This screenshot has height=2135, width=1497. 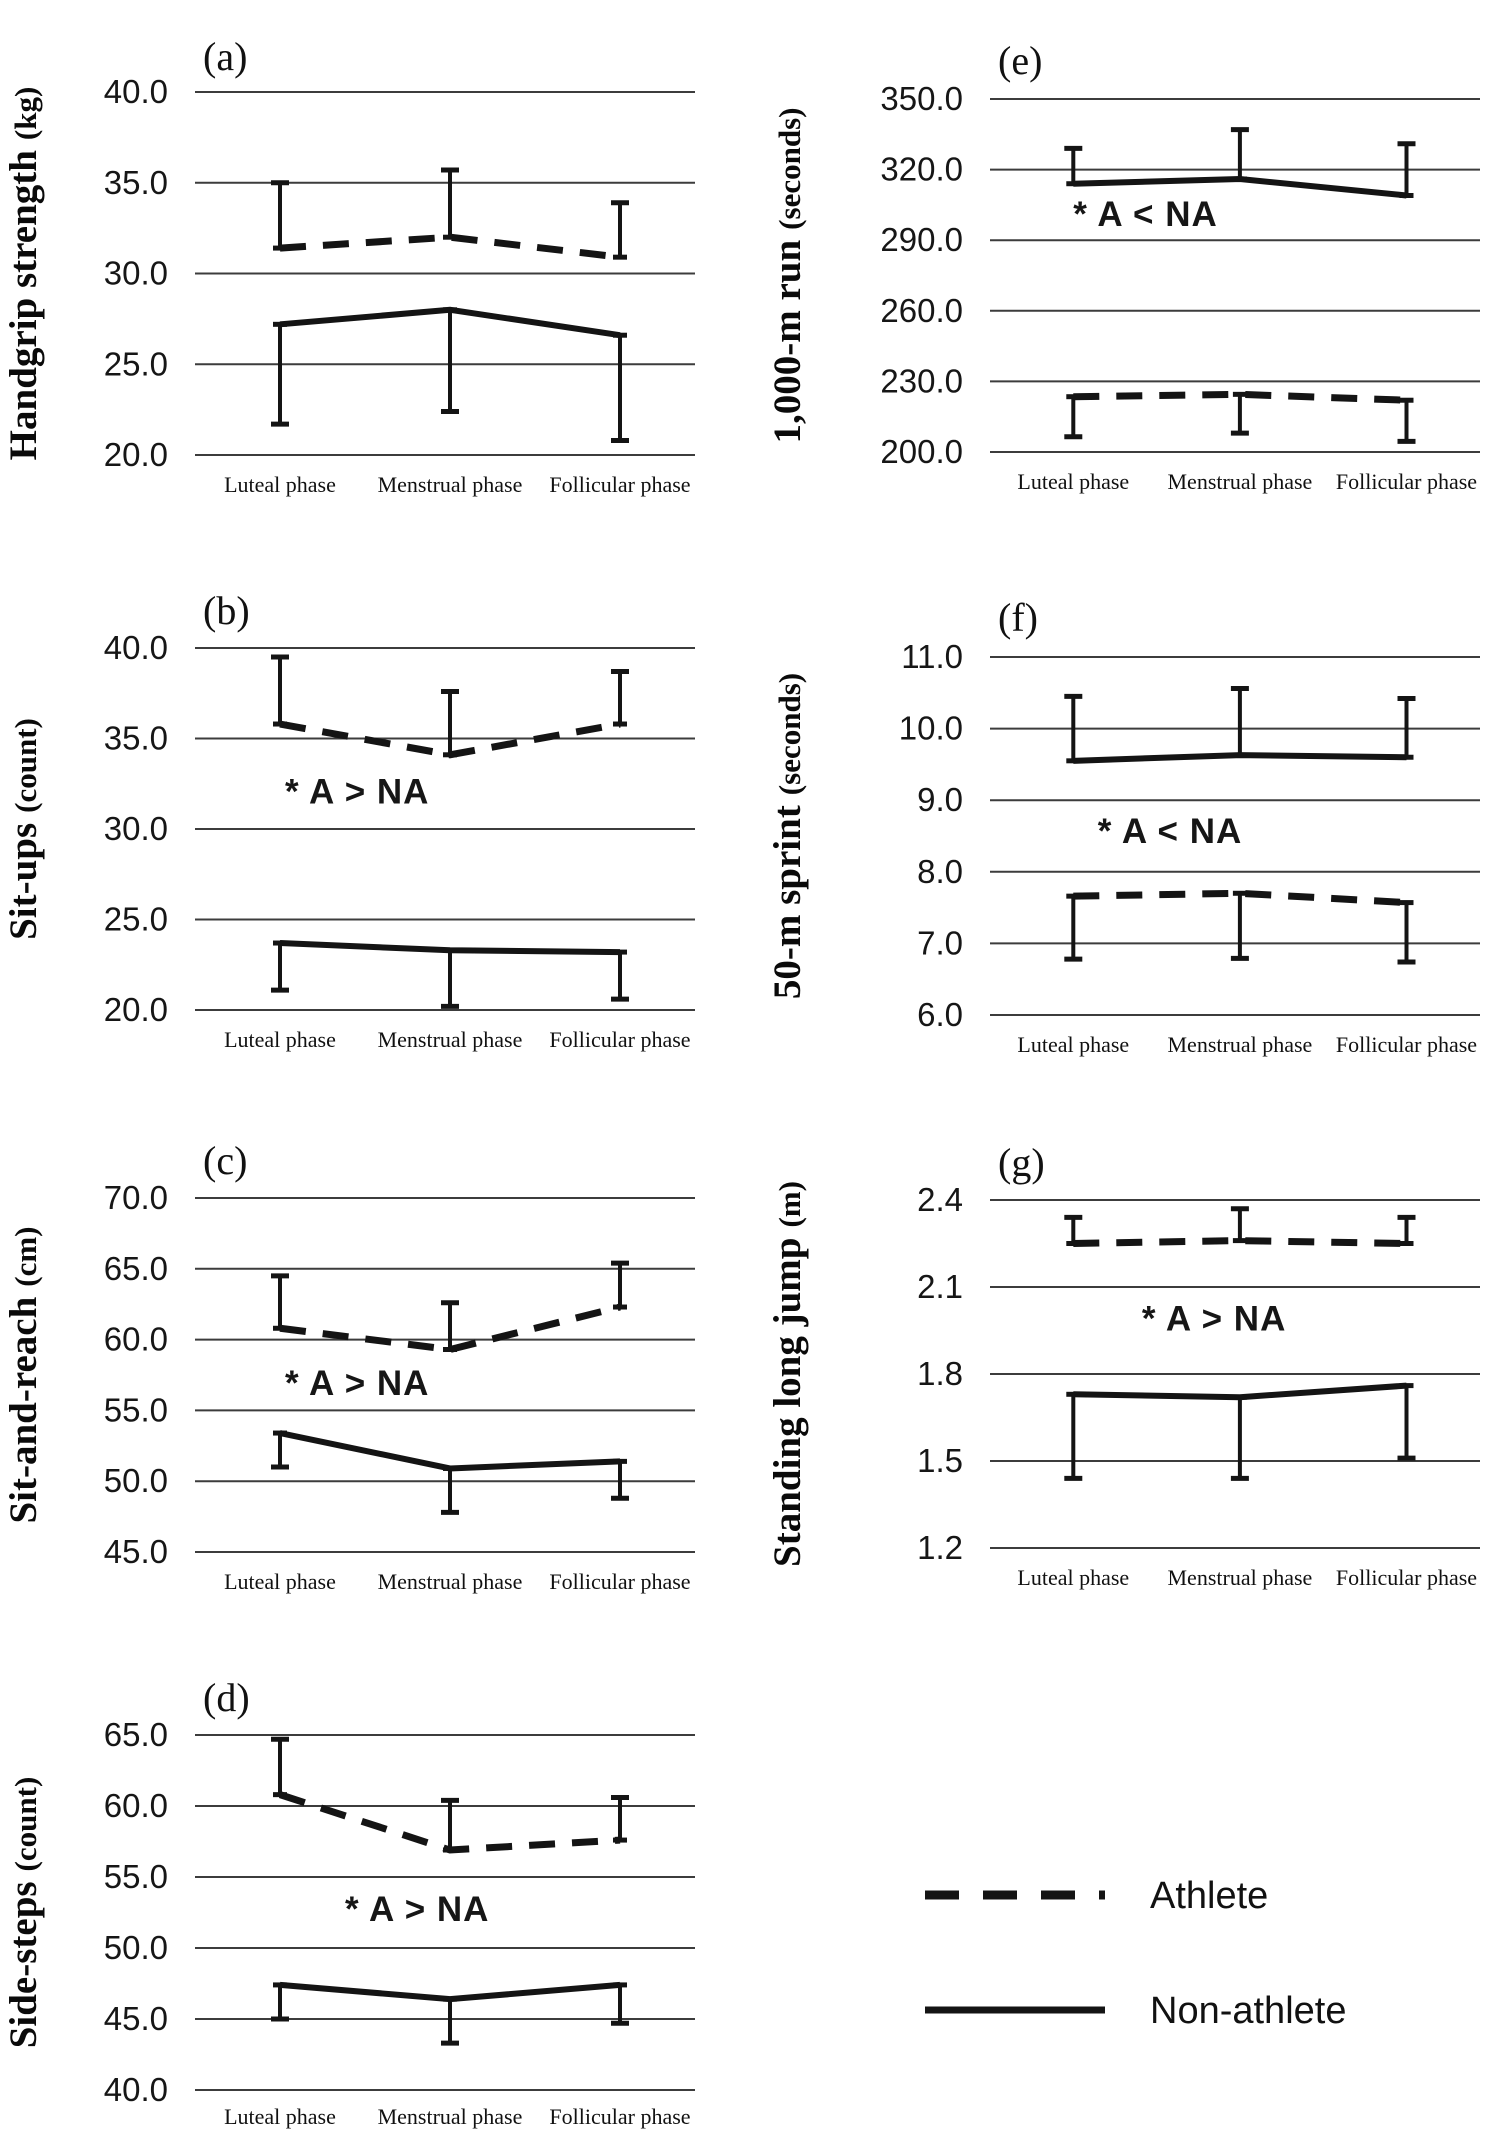 What do you see at coordinates (787, 1402) in the screenshot?
I see `y-axis-title-main: Standing long jump` at bounding box center [787, 1402].